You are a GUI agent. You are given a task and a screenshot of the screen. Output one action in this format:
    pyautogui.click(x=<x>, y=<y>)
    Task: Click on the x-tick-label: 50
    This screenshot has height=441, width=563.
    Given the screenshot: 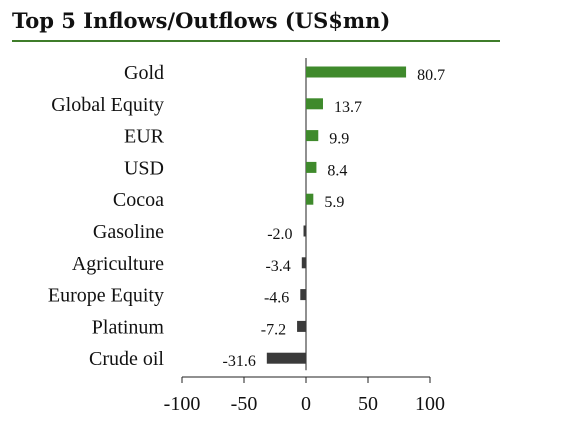 What is the action you would take?
    pyautogui.click(x=368, y=404)
    